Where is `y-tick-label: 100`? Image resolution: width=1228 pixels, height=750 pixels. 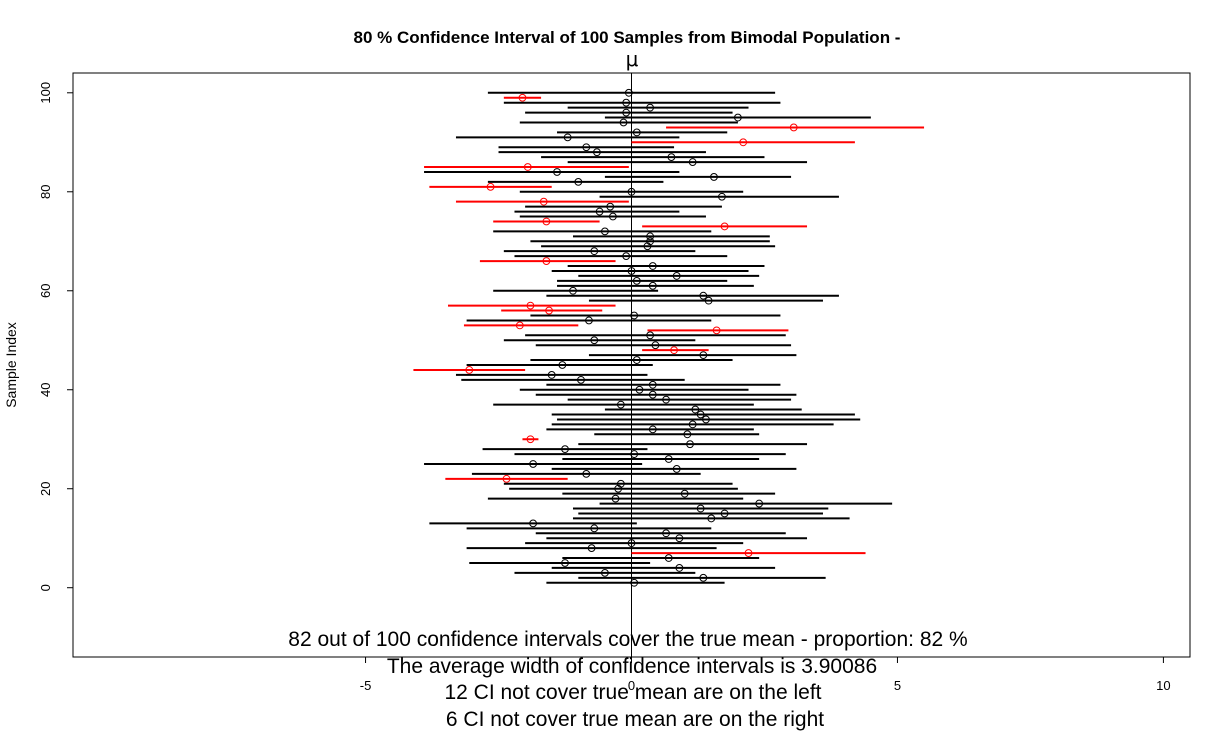
y-tick-label: 100 is located at coordinates (45, 93).